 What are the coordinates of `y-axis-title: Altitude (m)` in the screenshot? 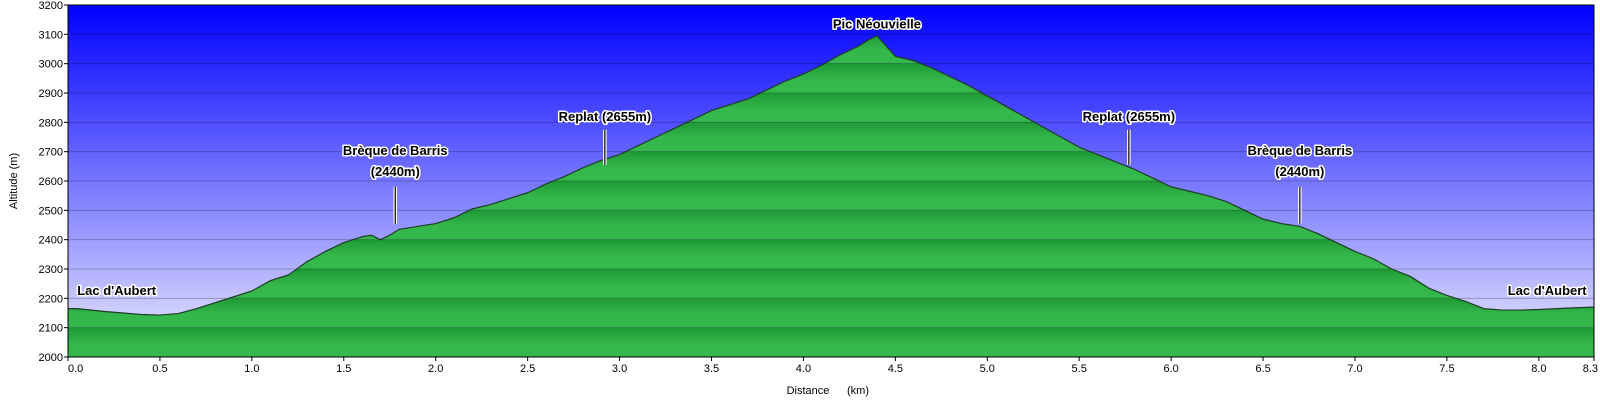 It's located at (14, 181).